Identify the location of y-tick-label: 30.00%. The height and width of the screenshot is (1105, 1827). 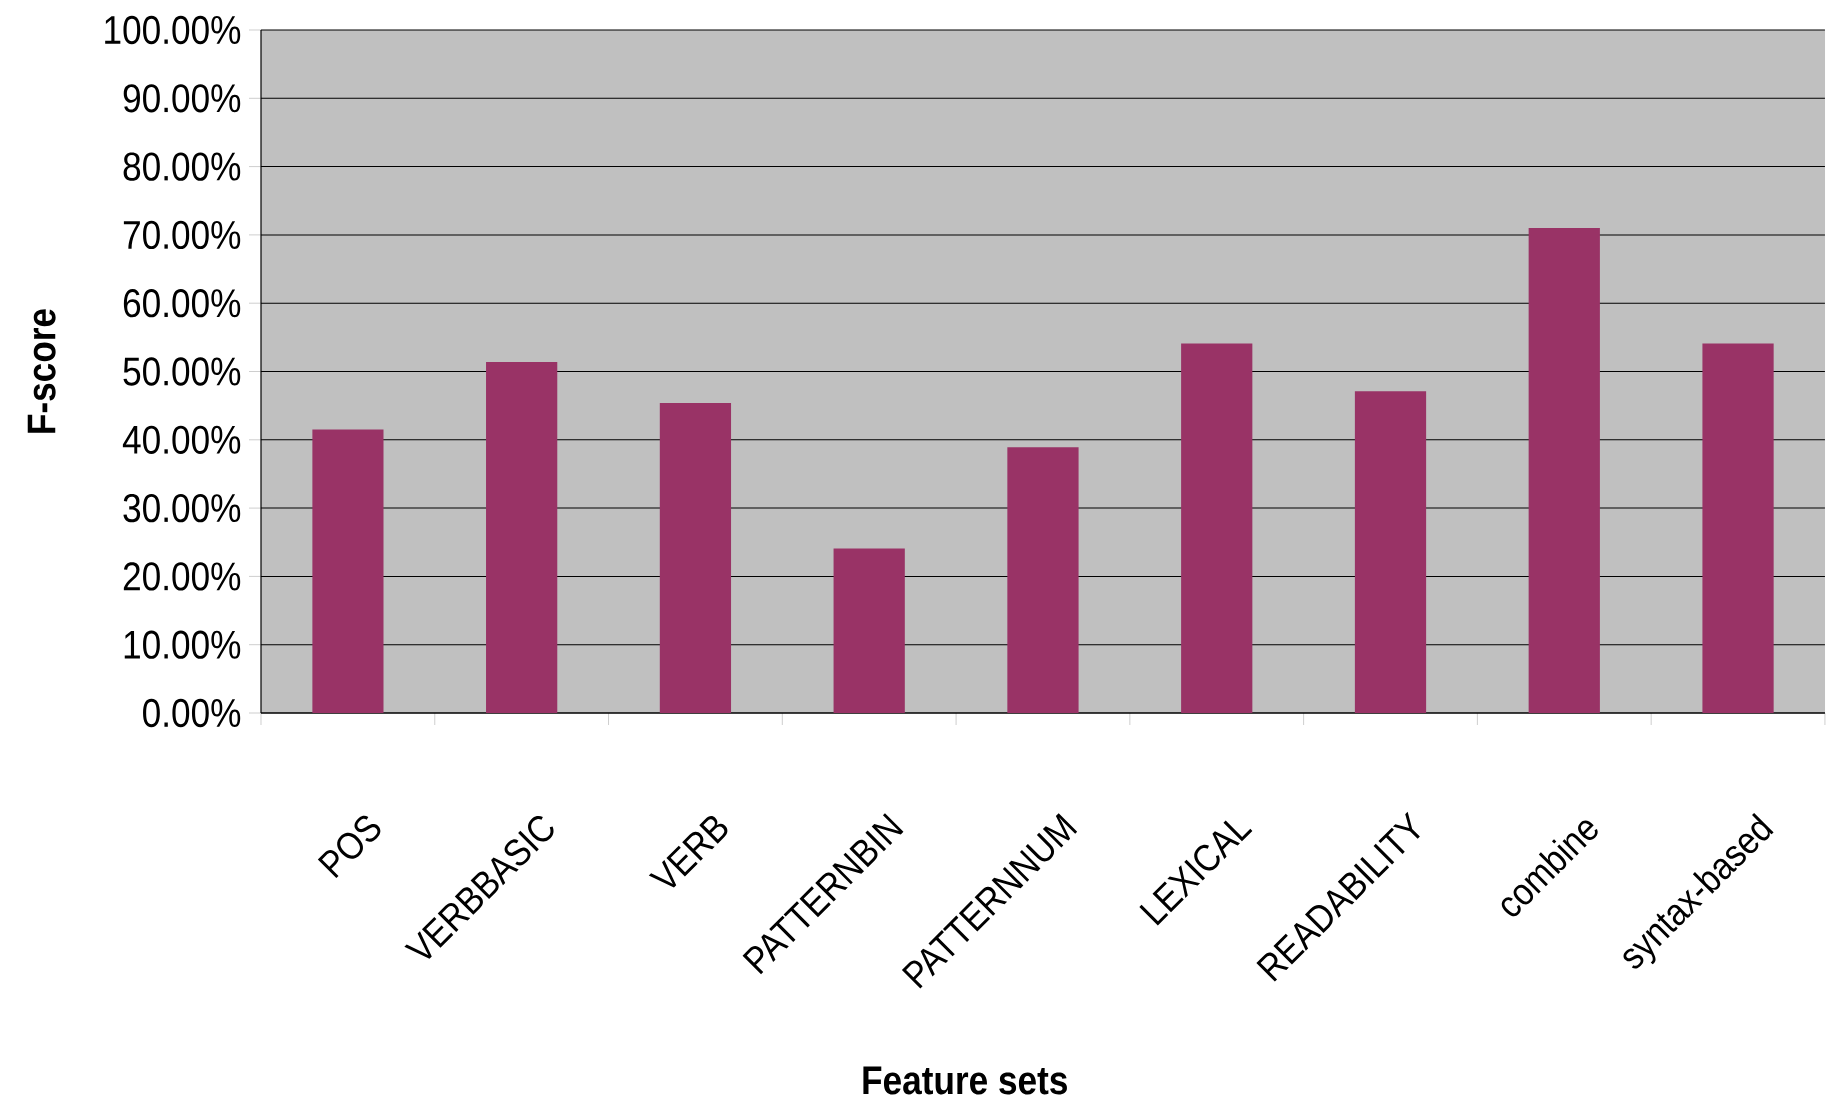
(182, 508).